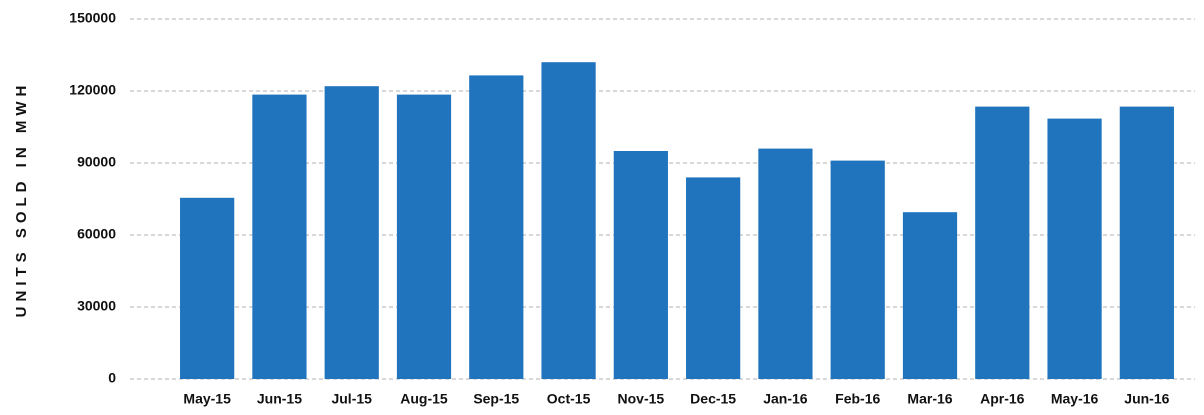 The height and width of the screenshot is (415, 1204). I want to click on y-axis-label: UNITS SOLD IN MWH, so click(21, 199).